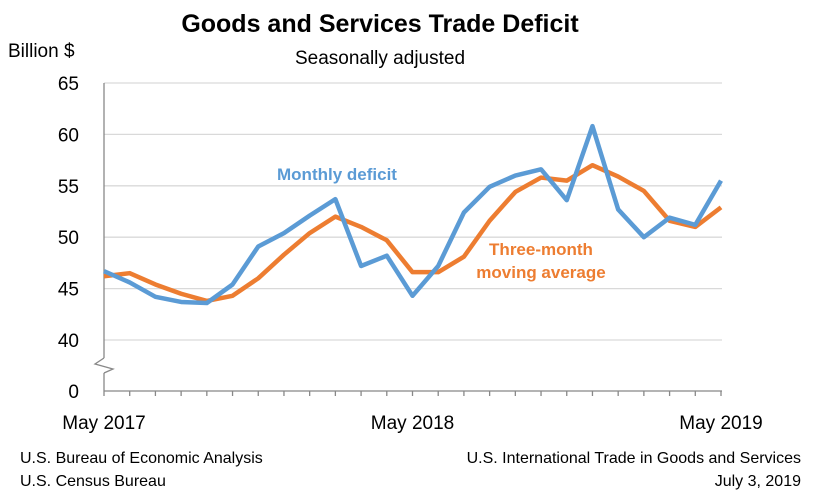 This screenshot has height=504, width=823. What do you see at coordinates (68, 187) in the screenshot?
I see `y-tick-label: 55` at bounding box center [68, 187].